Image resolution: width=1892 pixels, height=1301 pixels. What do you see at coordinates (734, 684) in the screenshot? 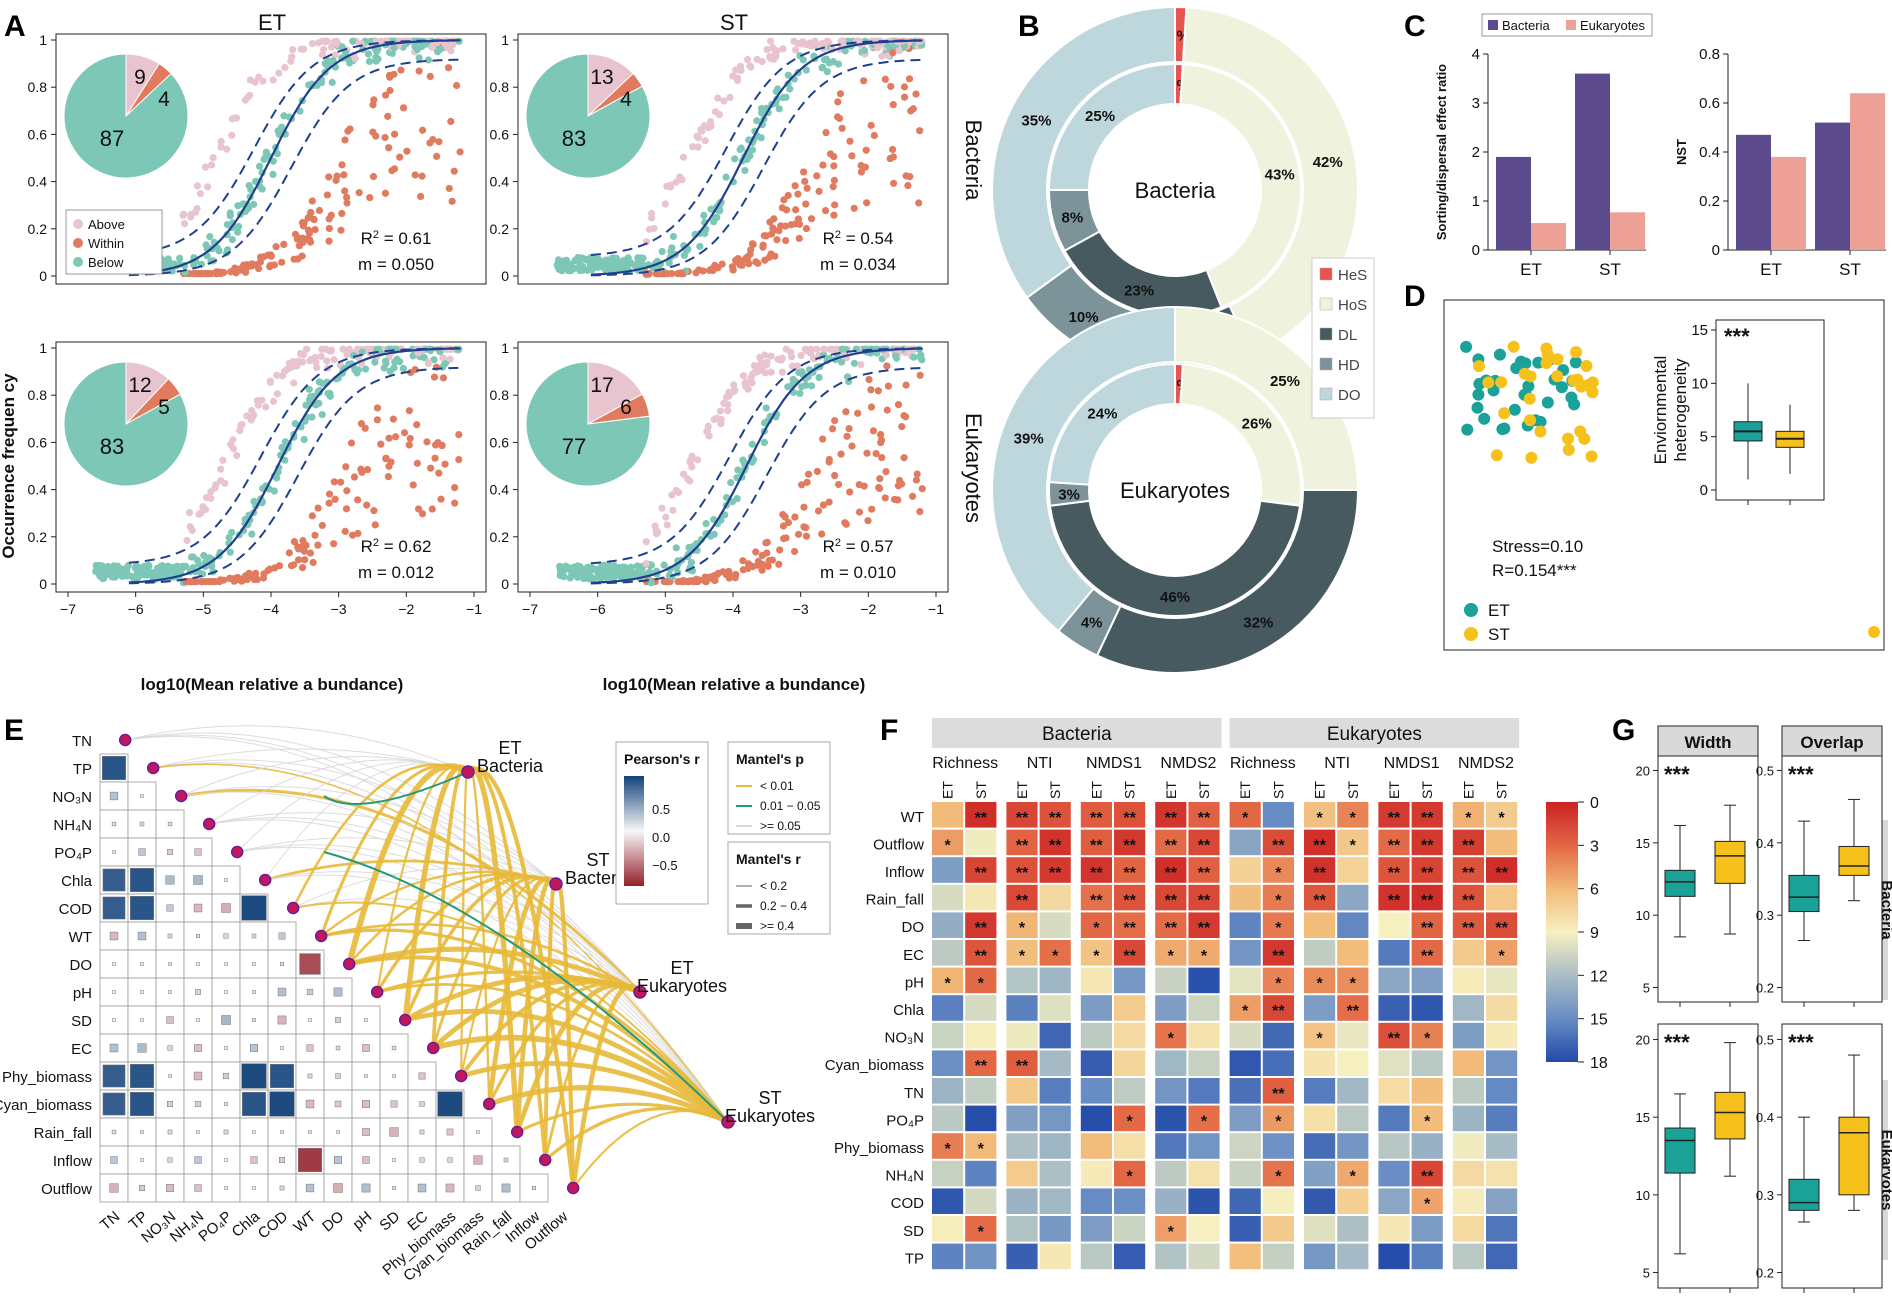
I see `x-axis-title-st: log10(Mean relative a bundance)` at bounding box center [734, 684].